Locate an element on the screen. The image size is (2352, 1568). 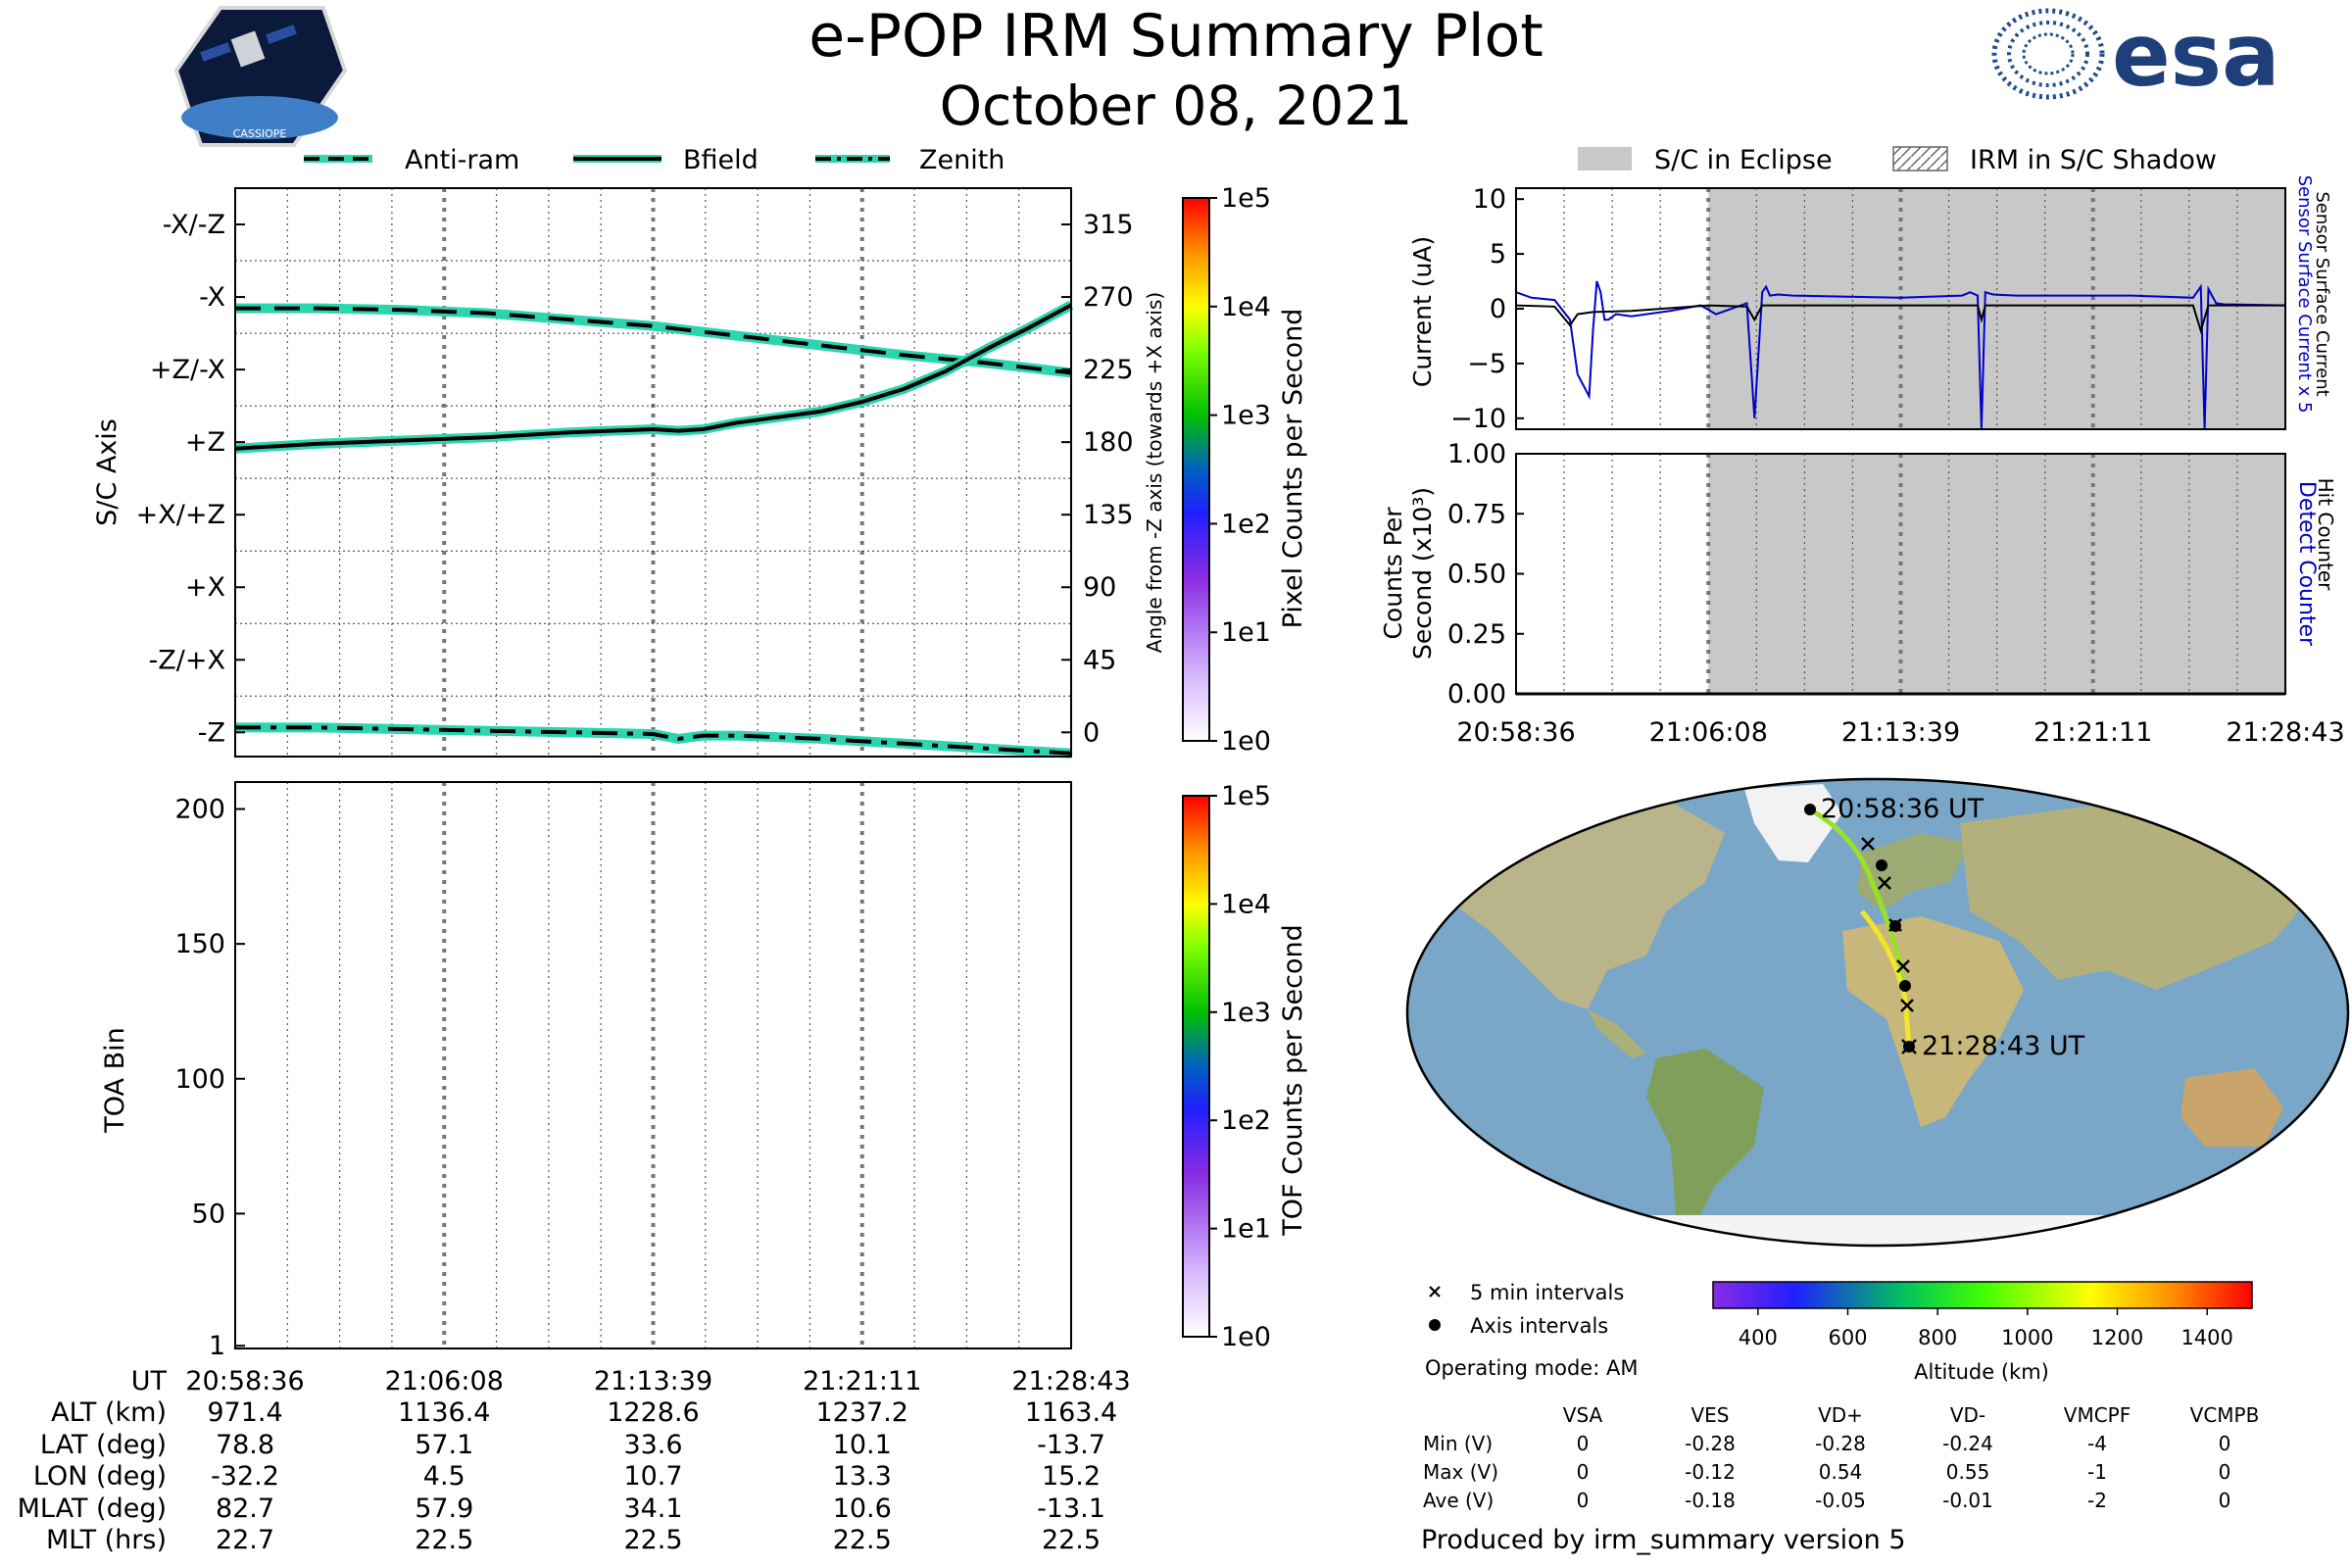
voltage-header: VD- is located at coordinates (1967, 1415).